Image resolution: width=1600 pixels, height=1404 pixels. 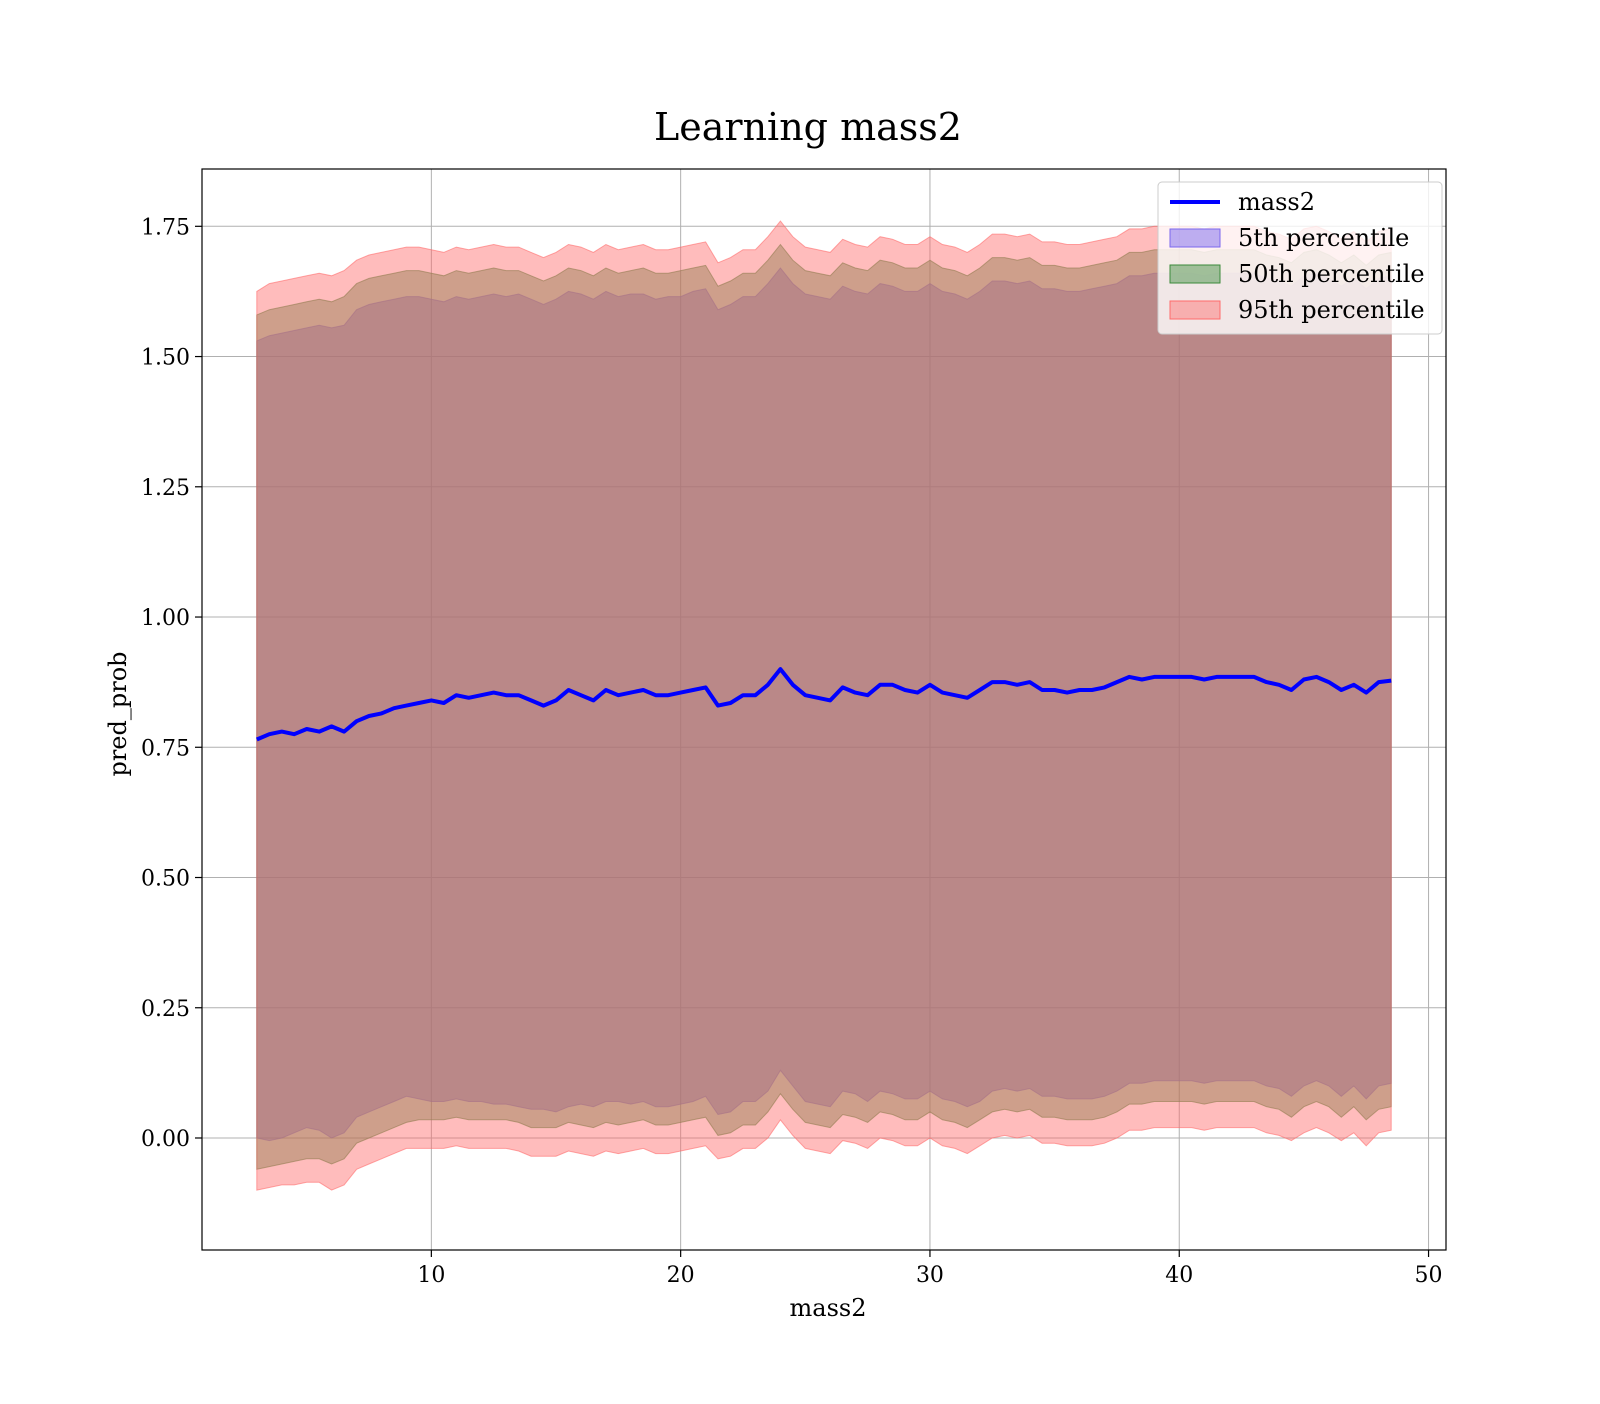 I want to click on legend-label: mass2, so click(x=1276, y=202).